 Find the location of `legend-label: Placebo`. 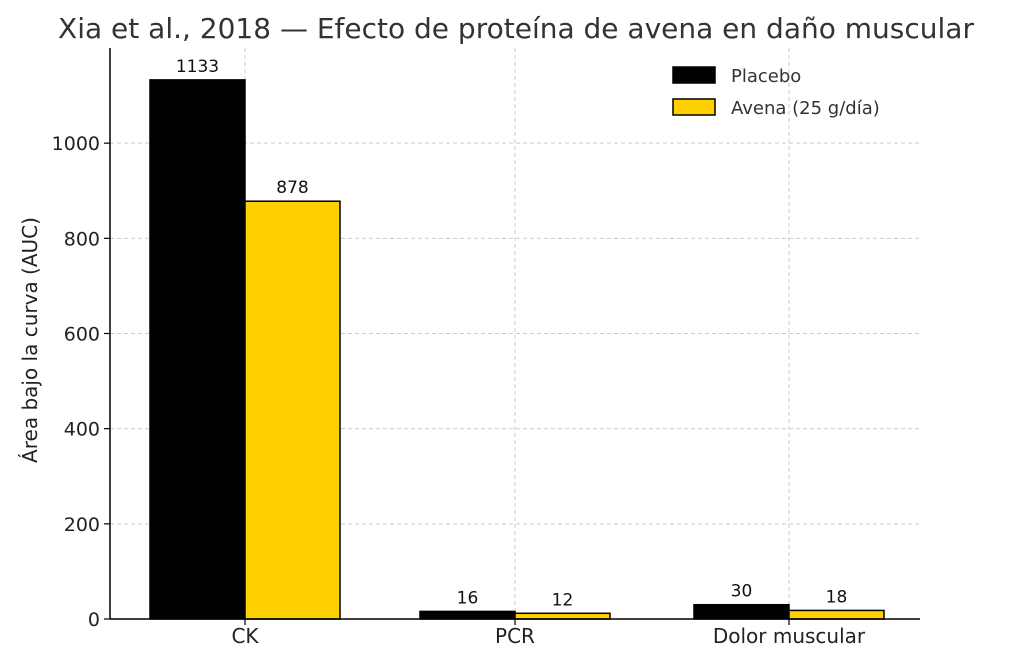

legend-label: Placebo is located at coordinates (766, 76).